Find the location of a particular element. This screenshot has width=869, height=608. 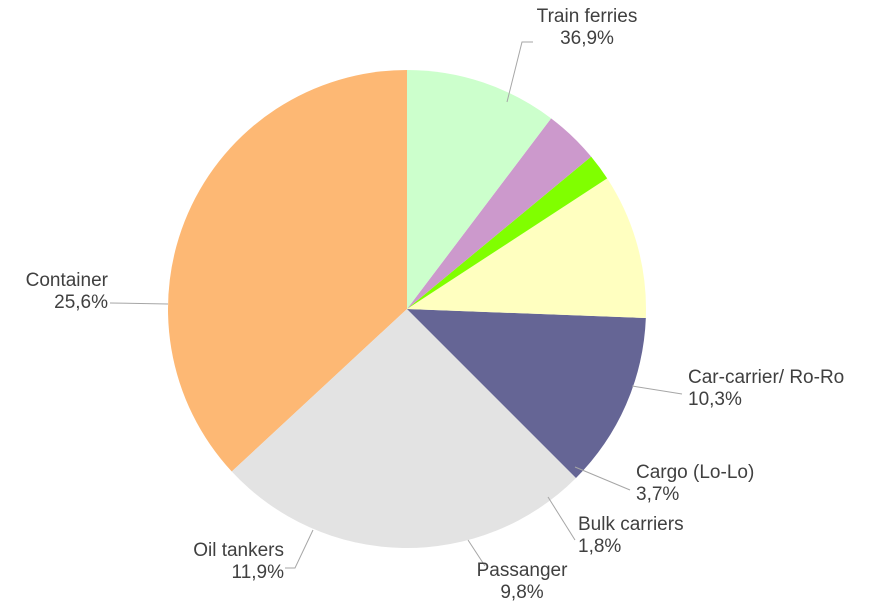

data-label-train-ferries: Train ferries 36,9% is located at coordinates (587, 27).